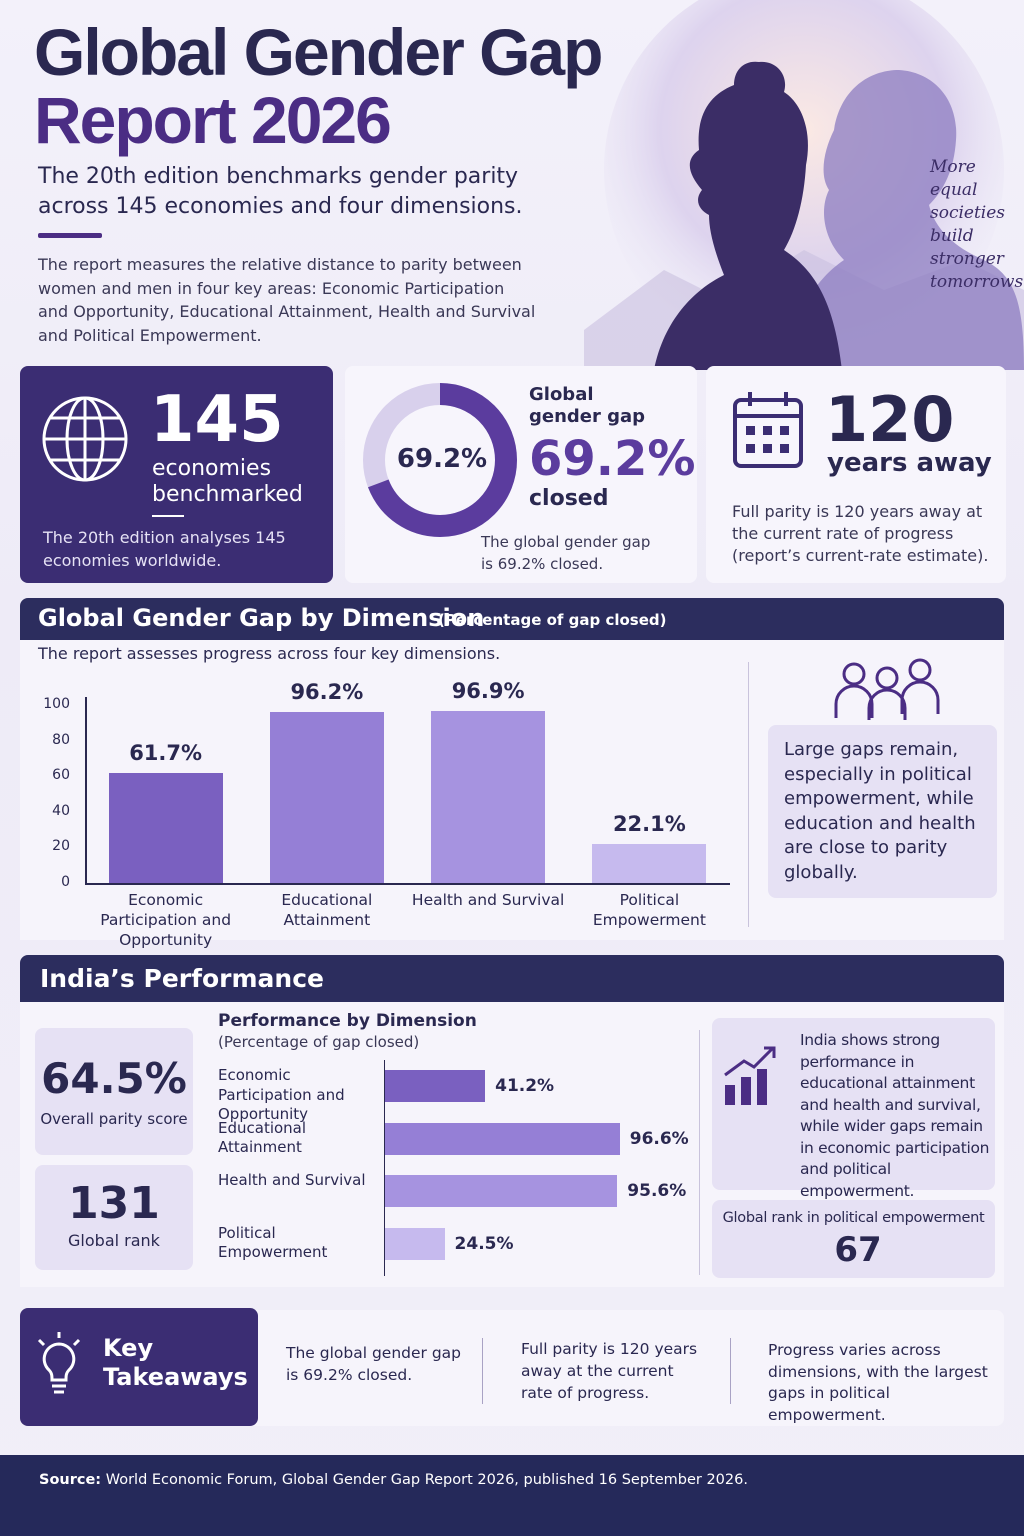 The height and width of the screenshot is (1536, 1024). Describe the element at coordinates (217, 420) in the screenshot. I see `economies-number: 145` at that location.